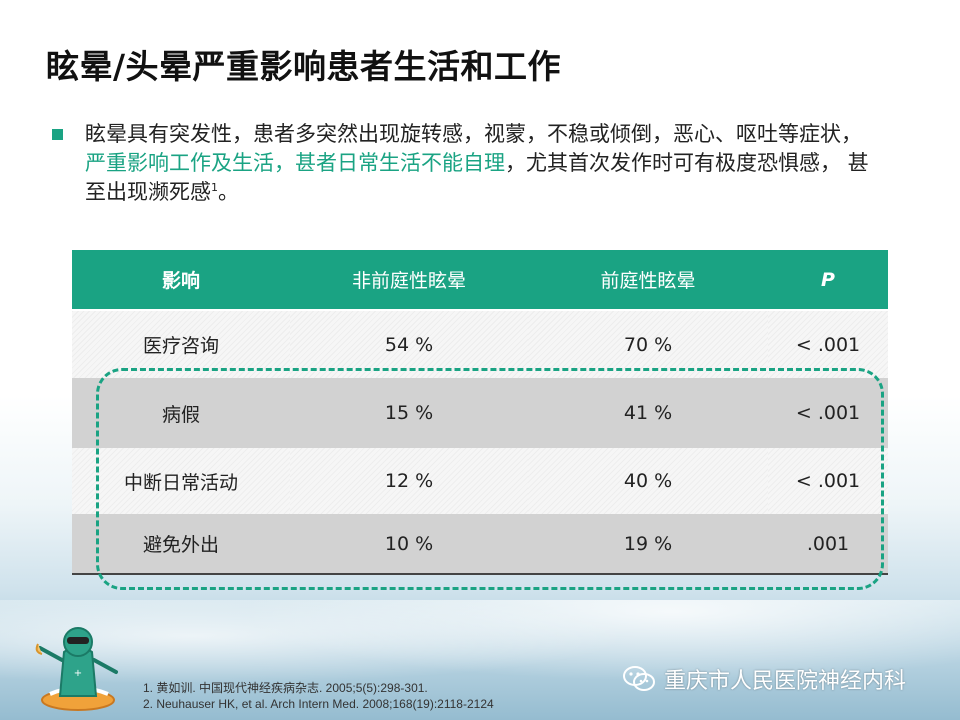  Describe the element at coordinates (214, 187) in the screenshot. I see `citation-superscript: 1` at that location.